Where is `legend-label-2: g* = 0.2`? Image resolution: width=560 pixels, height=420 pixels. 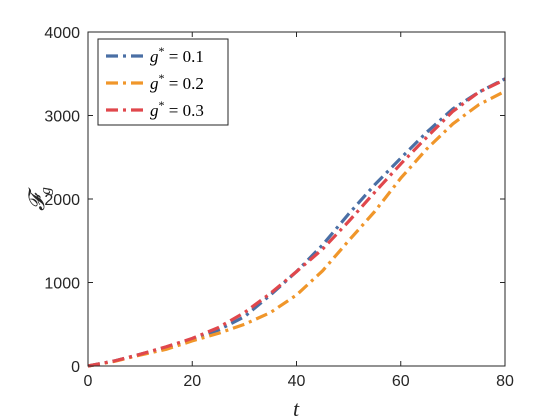 legend-label-2: g* = 0.2 is located at coordinates (177, 82).